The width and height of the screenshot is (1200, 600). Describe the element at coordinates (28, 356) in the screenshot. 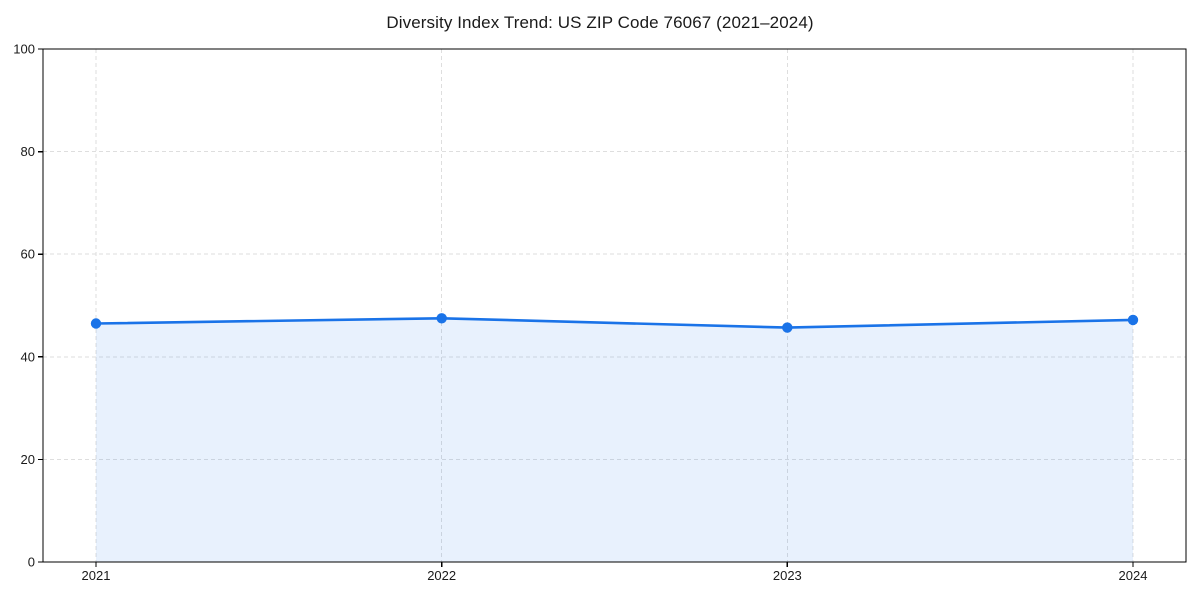

I see `y-tick-label: 40` at that location.